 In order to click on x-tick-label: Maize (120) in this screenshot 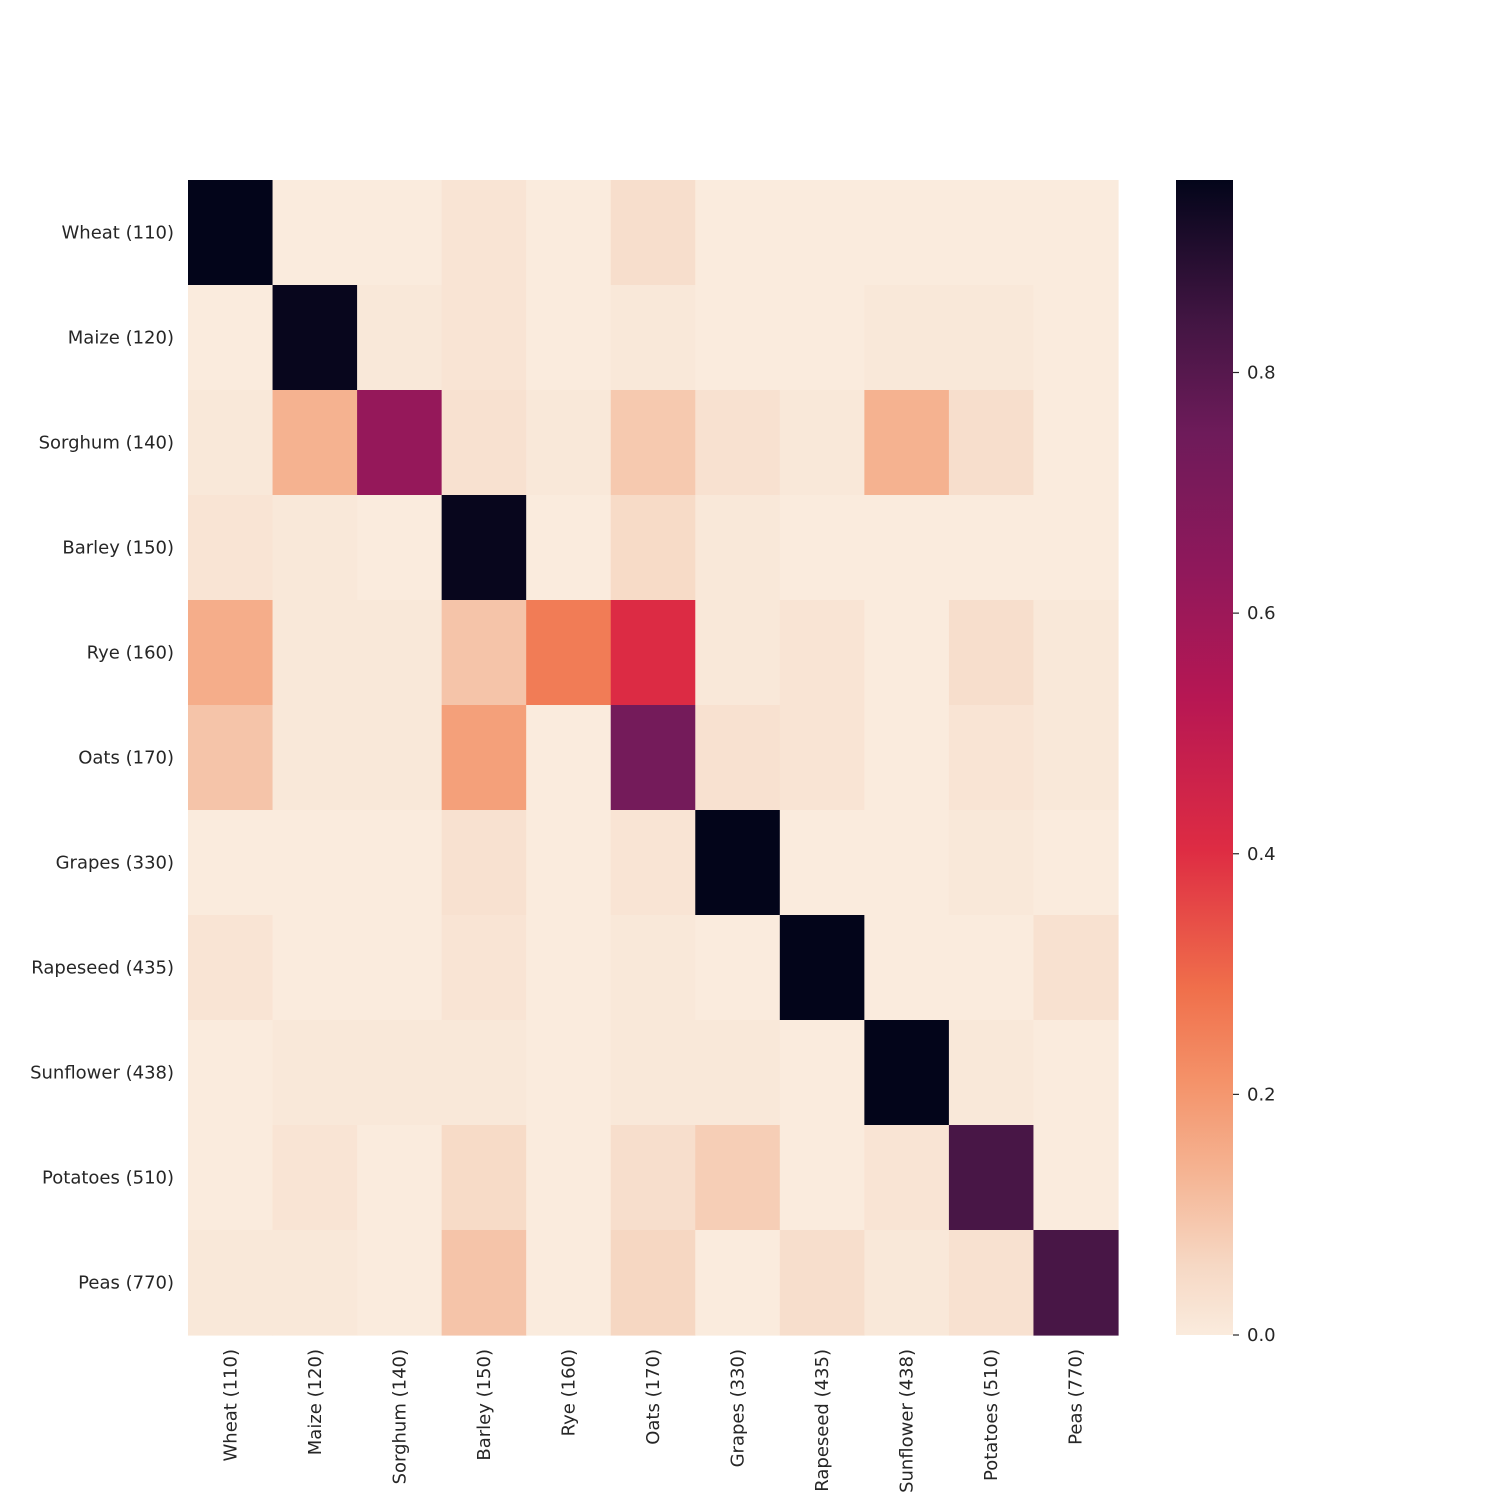, I will do `click(315, 1402)`.